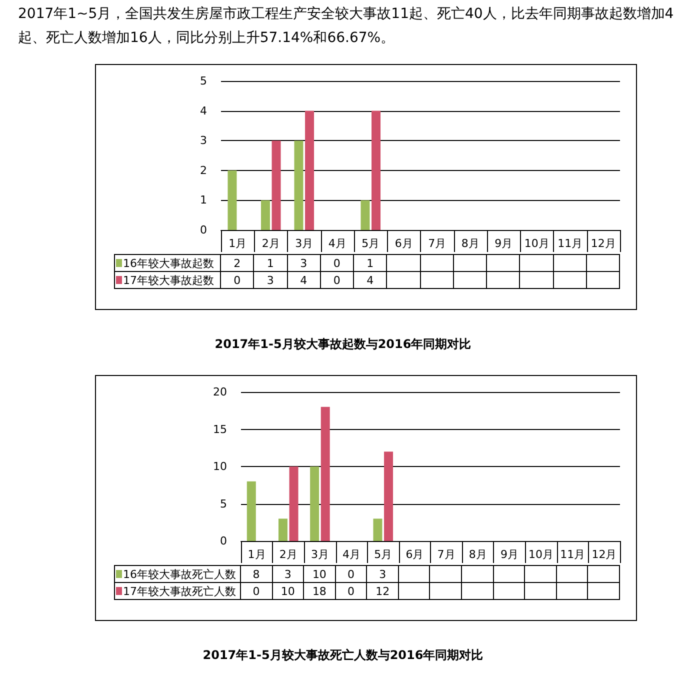  I want to click on text: 2017年1-5月较大事故起数与2016年同期对比, so click(343, 344).